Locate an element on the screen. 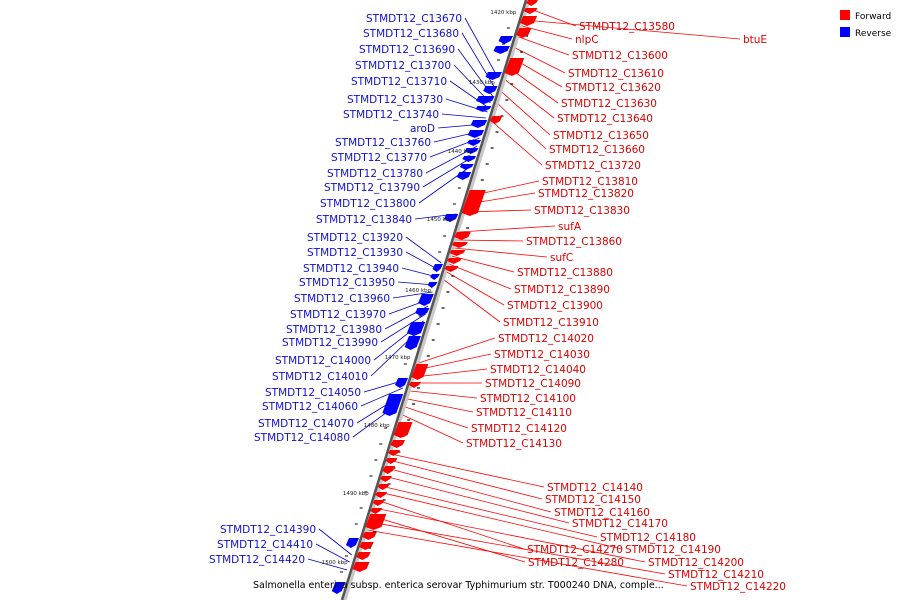 This screenshot has height=600, width=900. gene-label-reverse: STMDT12_C13930 is located at coordinates (355, 253).